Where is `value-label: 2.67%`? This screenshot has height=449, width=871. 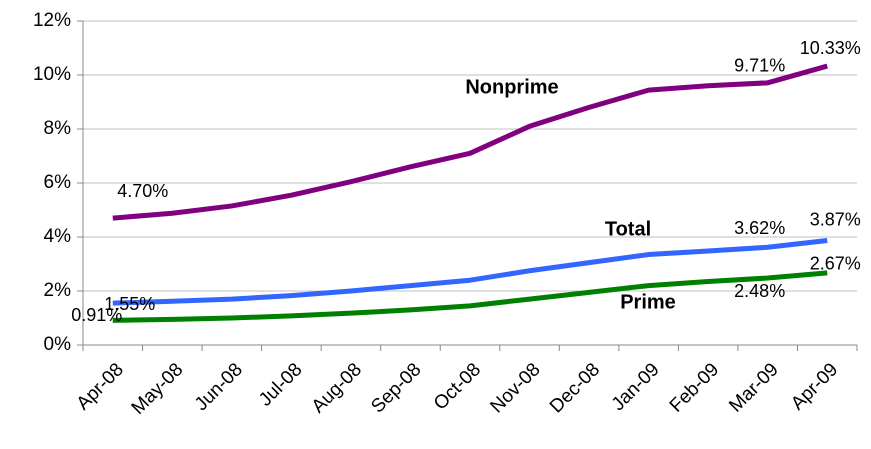
value-label: 2.67% is located at coordinates (835, 264).